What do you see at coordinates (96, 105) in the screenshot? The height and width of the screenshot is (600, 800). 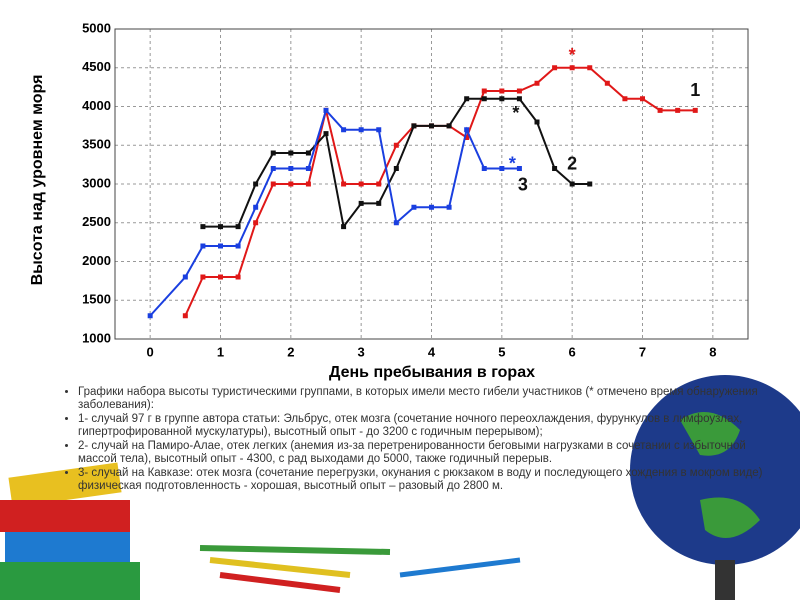 I see `y-tick-label: 4000` at bounding box center [96, 105].